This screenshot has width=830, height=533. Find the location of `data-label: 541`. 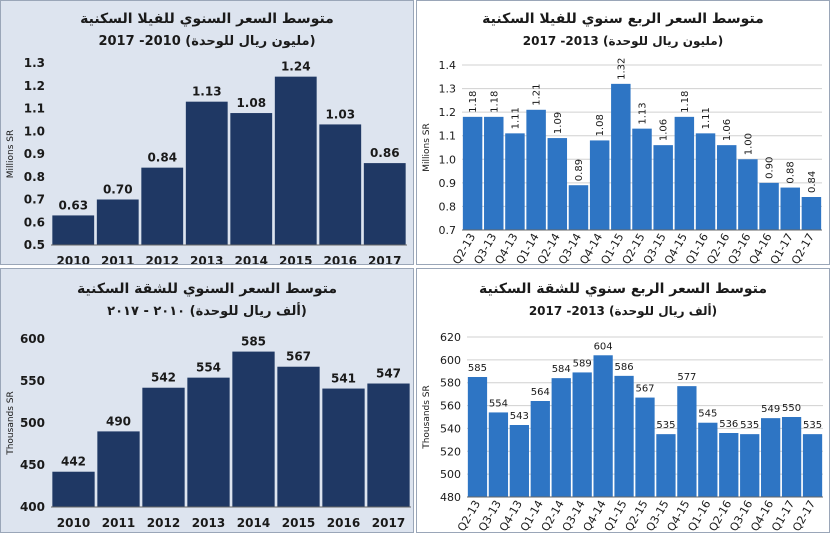

data-label: 541 is located at coordinates (343, 379).